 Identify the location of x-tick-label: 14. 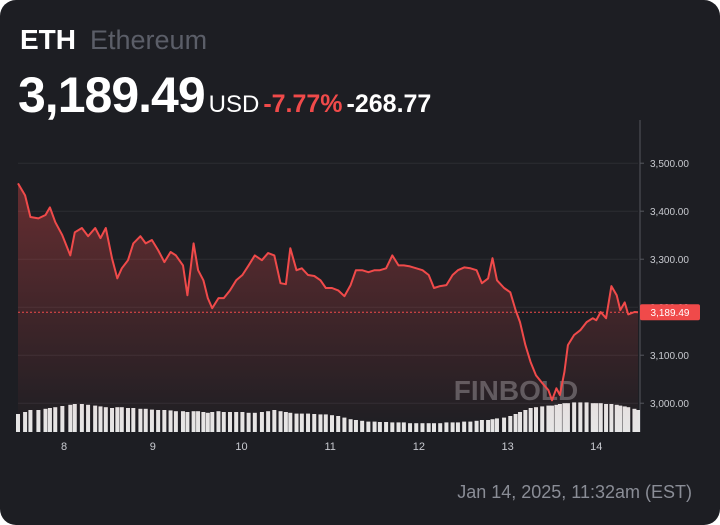
(596, 447).